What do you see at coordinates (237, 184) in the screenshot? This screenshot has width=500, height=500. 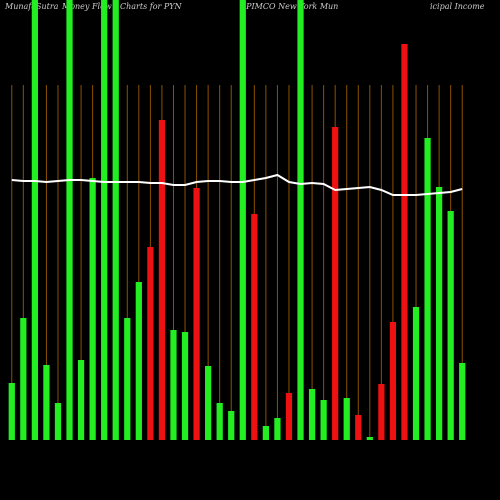 I see `money-flow-line` at bounding box center [237, 184].